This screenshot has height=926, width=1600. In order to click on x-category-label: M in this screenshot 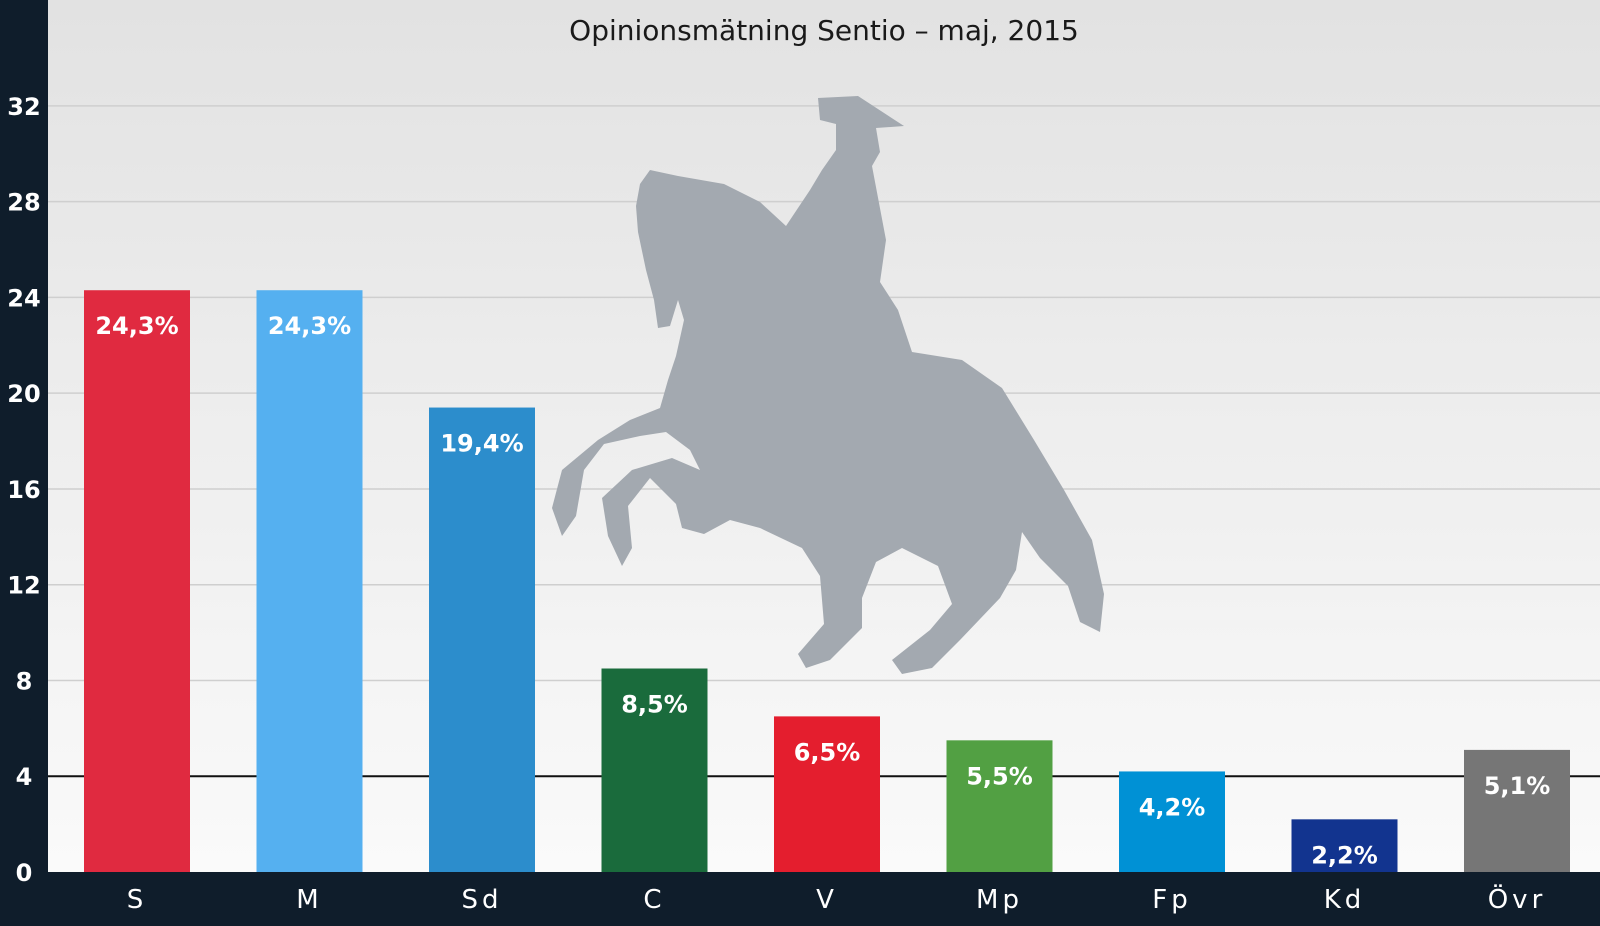, I will do `click(309, 900)`.